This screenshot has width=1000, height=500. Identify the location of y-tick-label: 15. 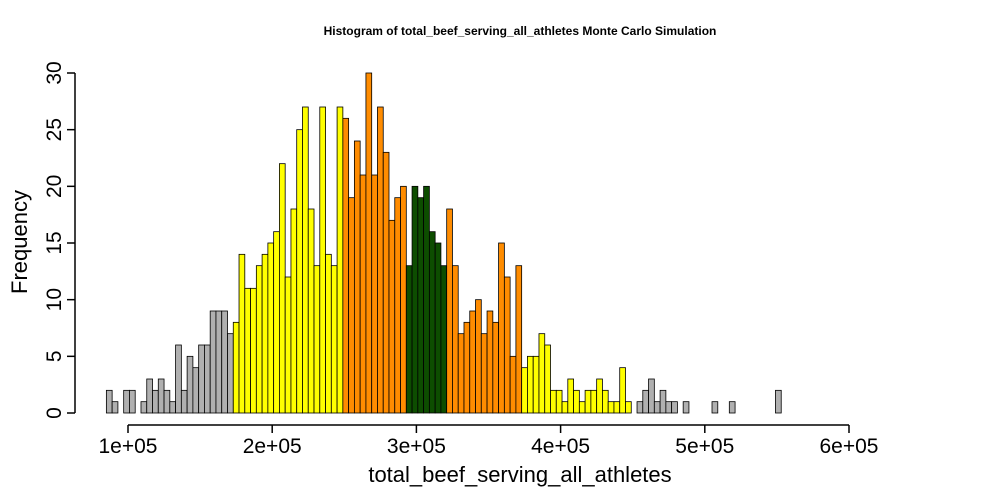
(54, 242).